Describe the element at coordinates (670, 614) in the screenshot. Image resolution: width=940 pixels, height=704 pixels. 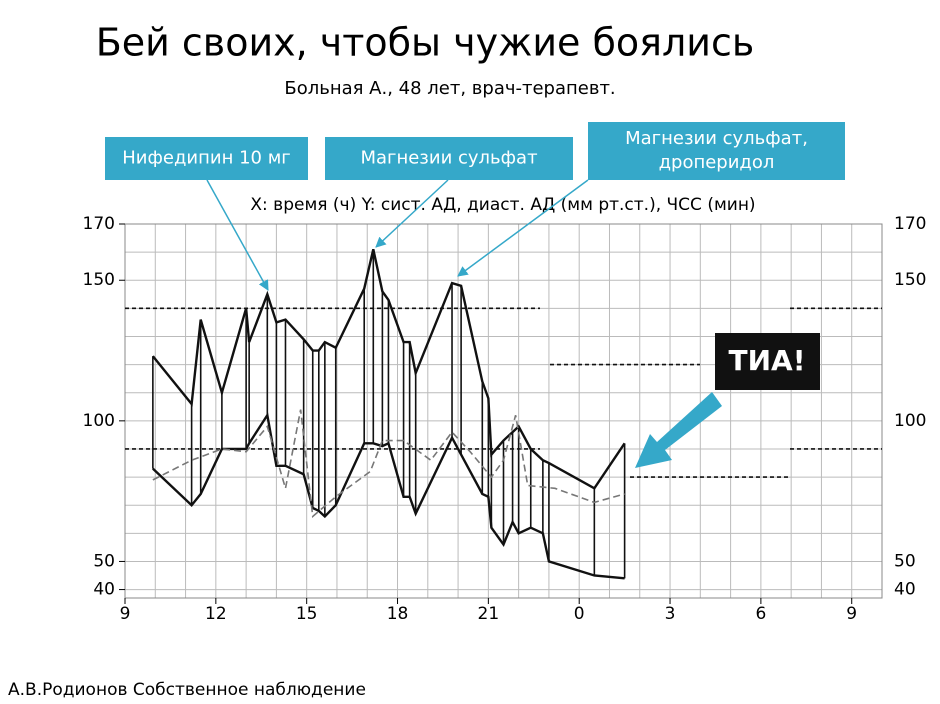
I see `x-tick-label: 3` at that location.